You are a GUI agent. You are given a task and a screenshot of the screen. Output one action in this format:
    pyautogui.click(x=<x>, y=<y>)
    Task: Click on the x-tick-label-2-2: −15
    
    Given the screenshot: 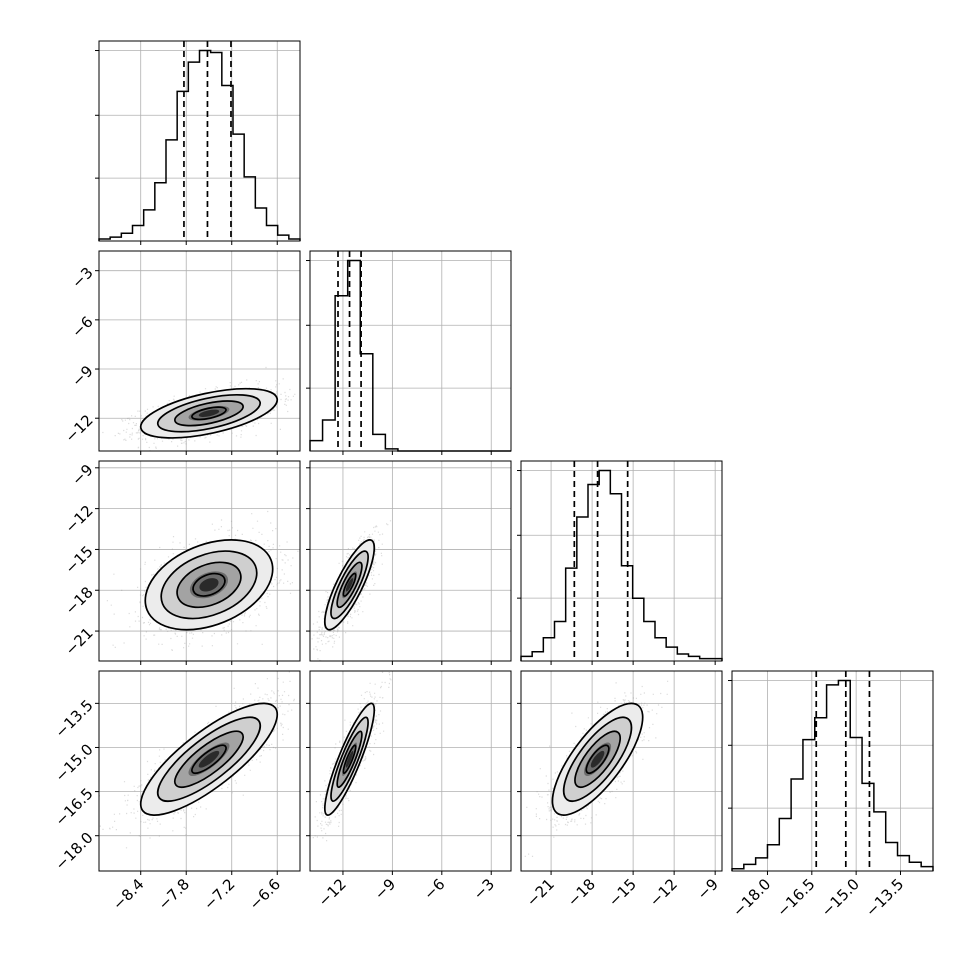 What is the action you would take?
    pyautogui.click(x=622, y=892)
    